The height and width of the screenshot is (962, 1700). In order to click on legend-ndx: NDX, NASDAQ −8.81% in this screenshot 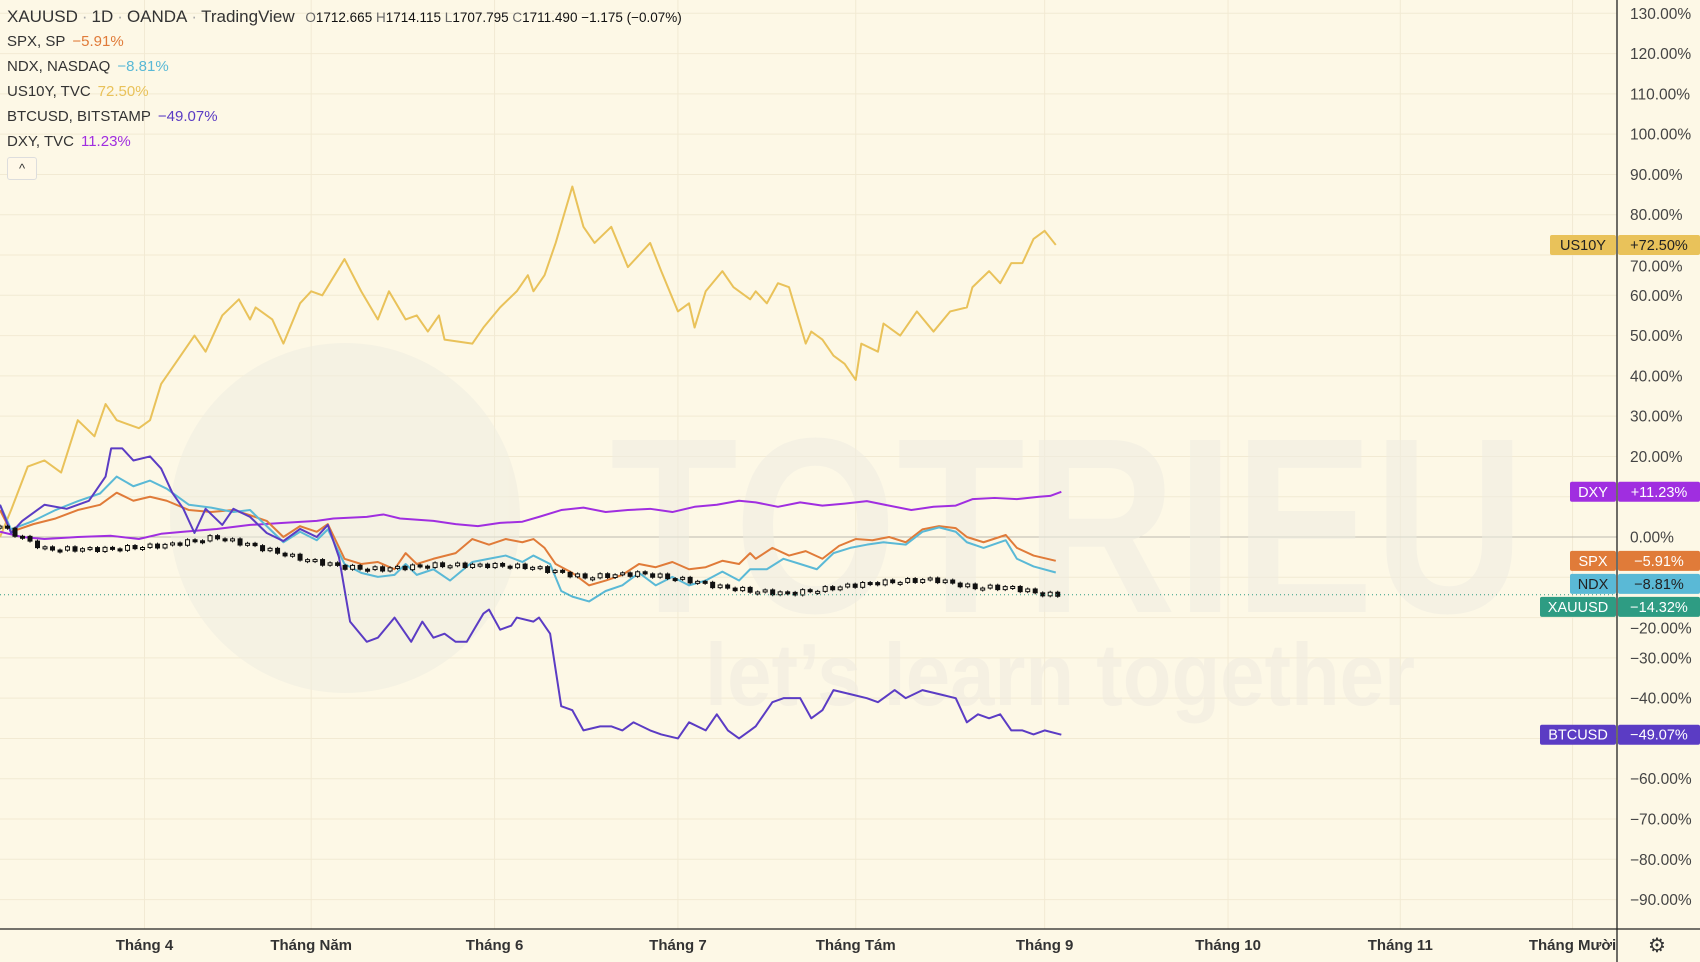, I will do `click(88, 66)`.